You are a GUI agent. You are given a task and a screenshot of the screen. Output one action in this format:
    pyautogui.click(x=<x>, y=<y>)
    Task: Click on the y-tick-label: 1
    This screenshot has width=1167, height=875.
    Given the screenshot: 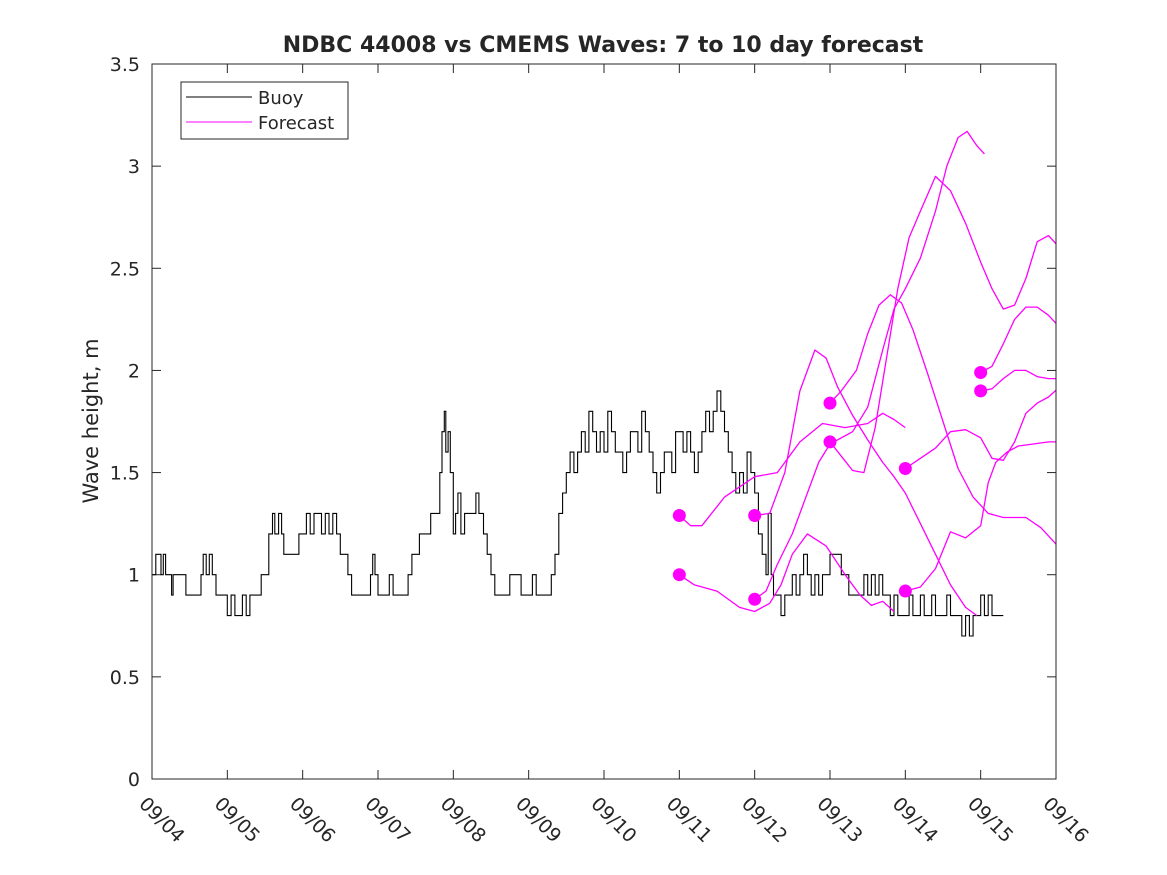 What is the action you would take?
    pyautogui.click(x=134, y=576)
    